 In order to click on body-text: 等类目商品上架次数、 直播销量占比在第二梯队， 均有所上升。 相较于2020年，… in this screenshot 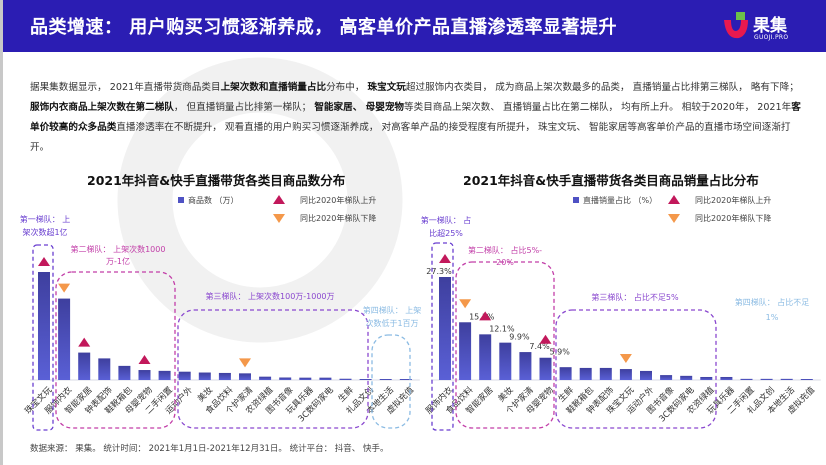, I will do `click(598, 107)`.